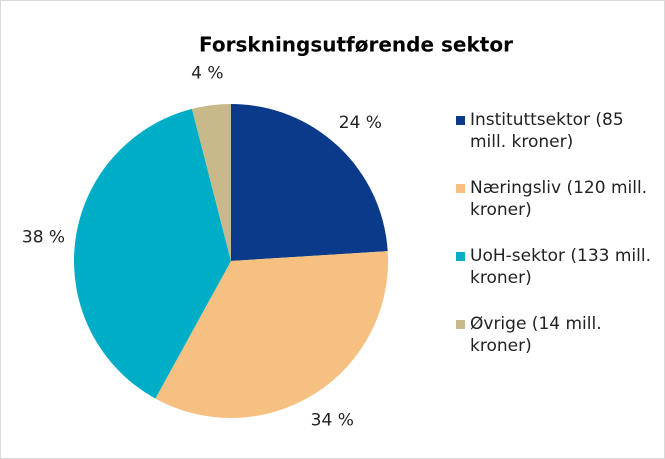 The image size is (665, 459). Describe the element at coordinates (536, 335) in the screenshot. I see `legend-label: Øvrige (14 mill. kroner)` at that location.